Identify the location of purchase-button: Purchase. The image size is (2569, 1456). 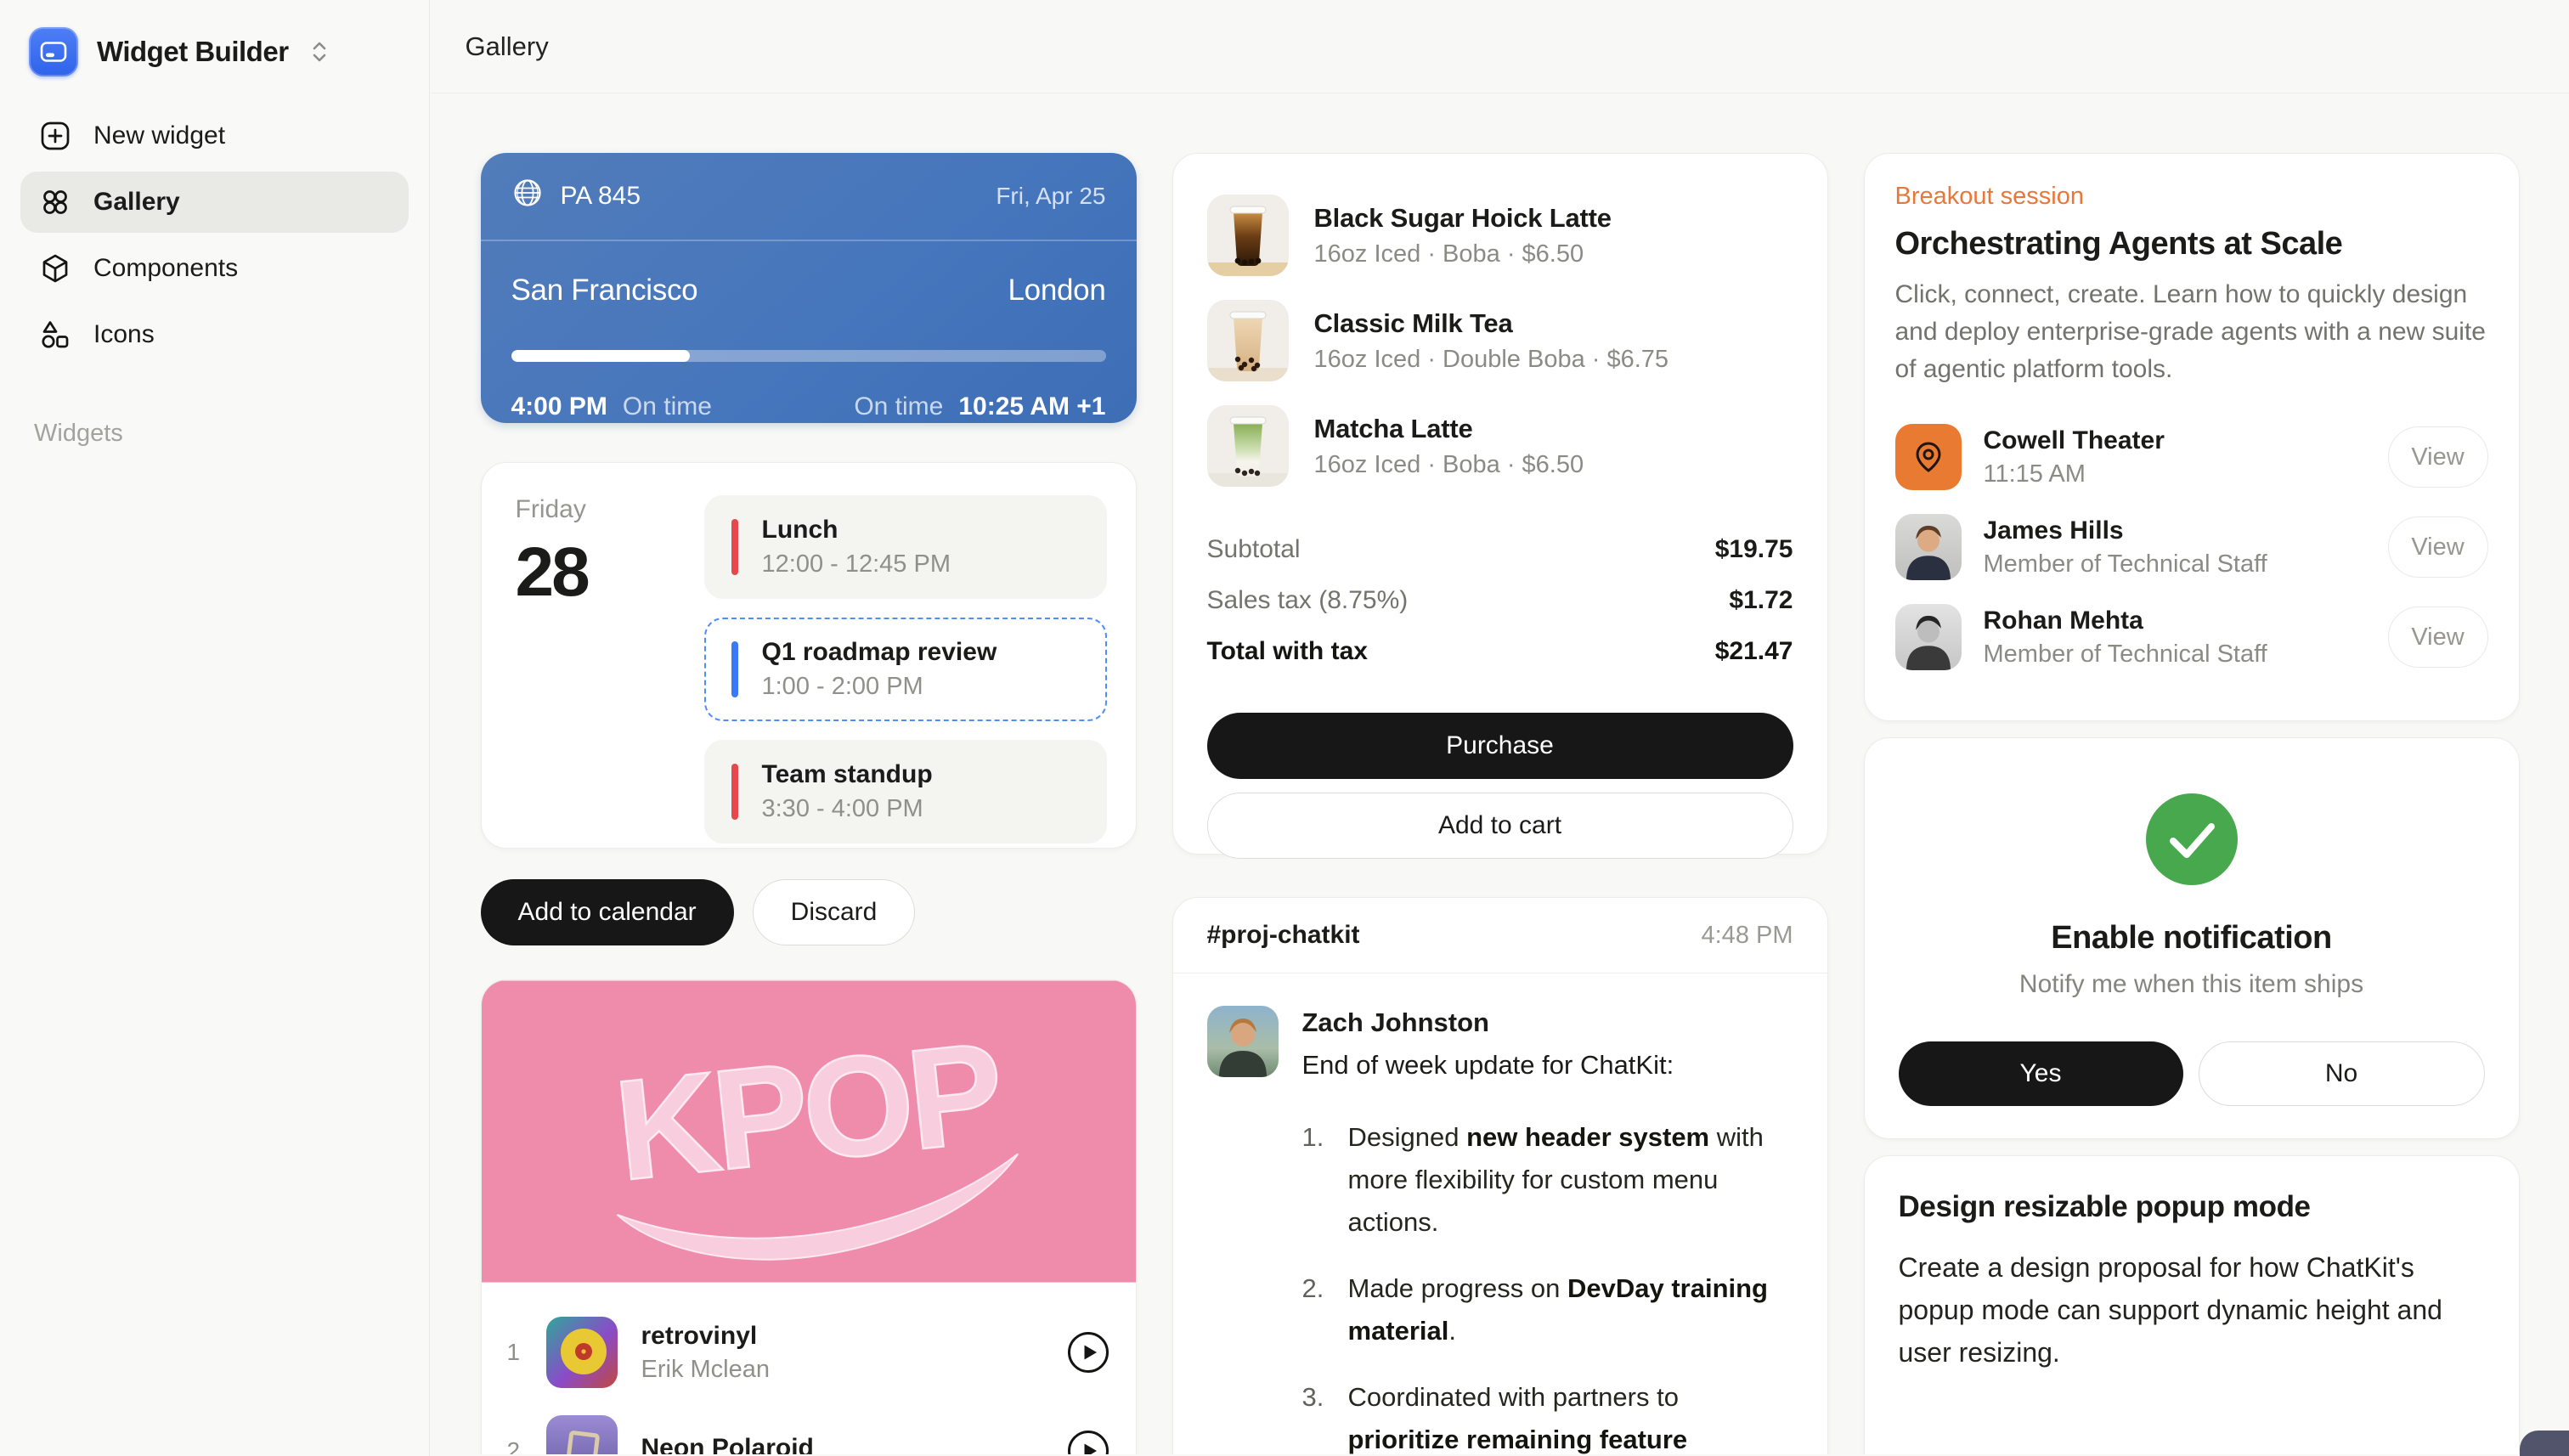
(1499, 746).